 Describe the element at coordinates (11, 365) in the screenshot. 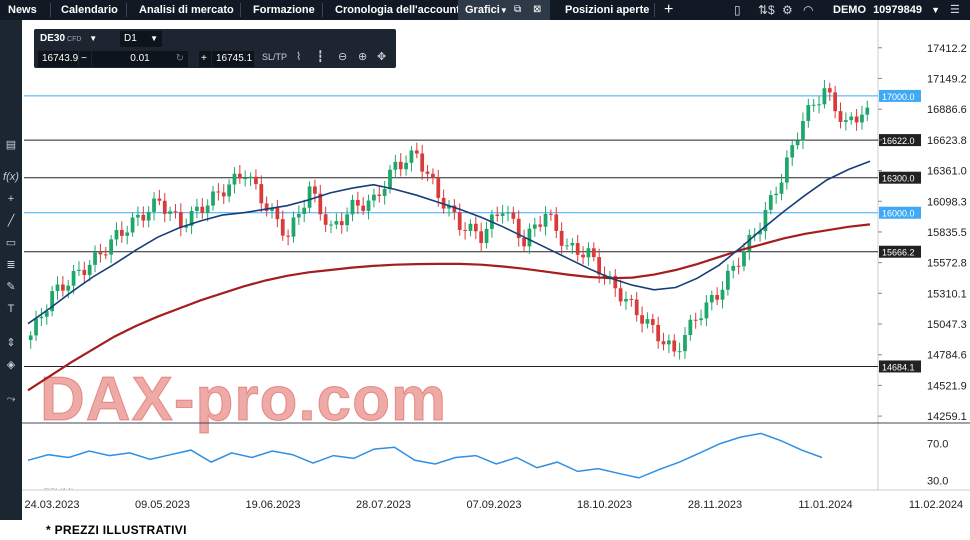

I see `layers-icon: ◈` at that location.